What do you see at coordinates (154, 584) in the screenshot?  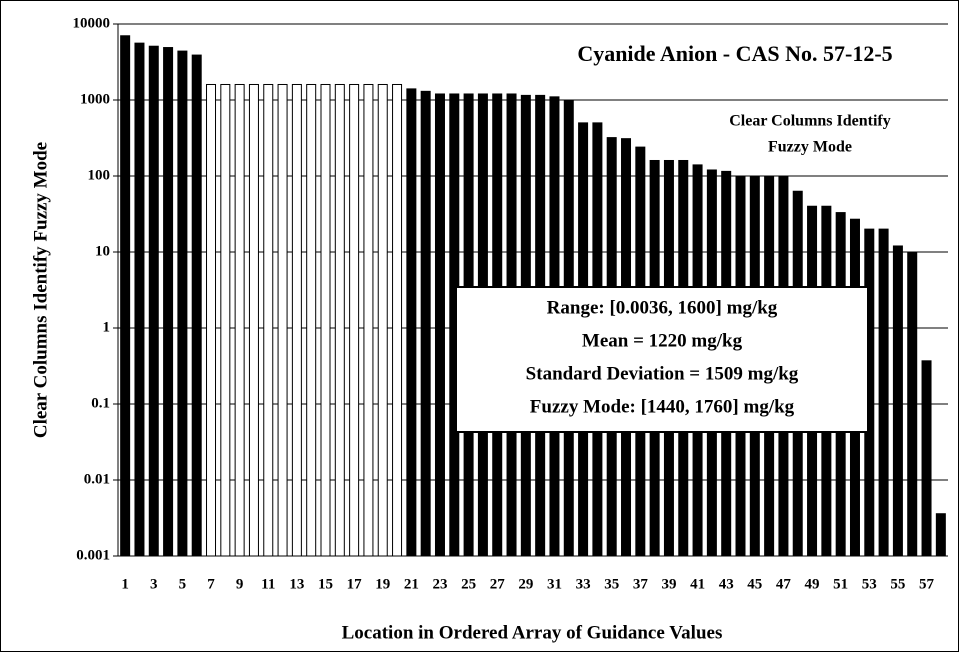 I see `x-tick-label: 3` at bounding box center [154, 584].